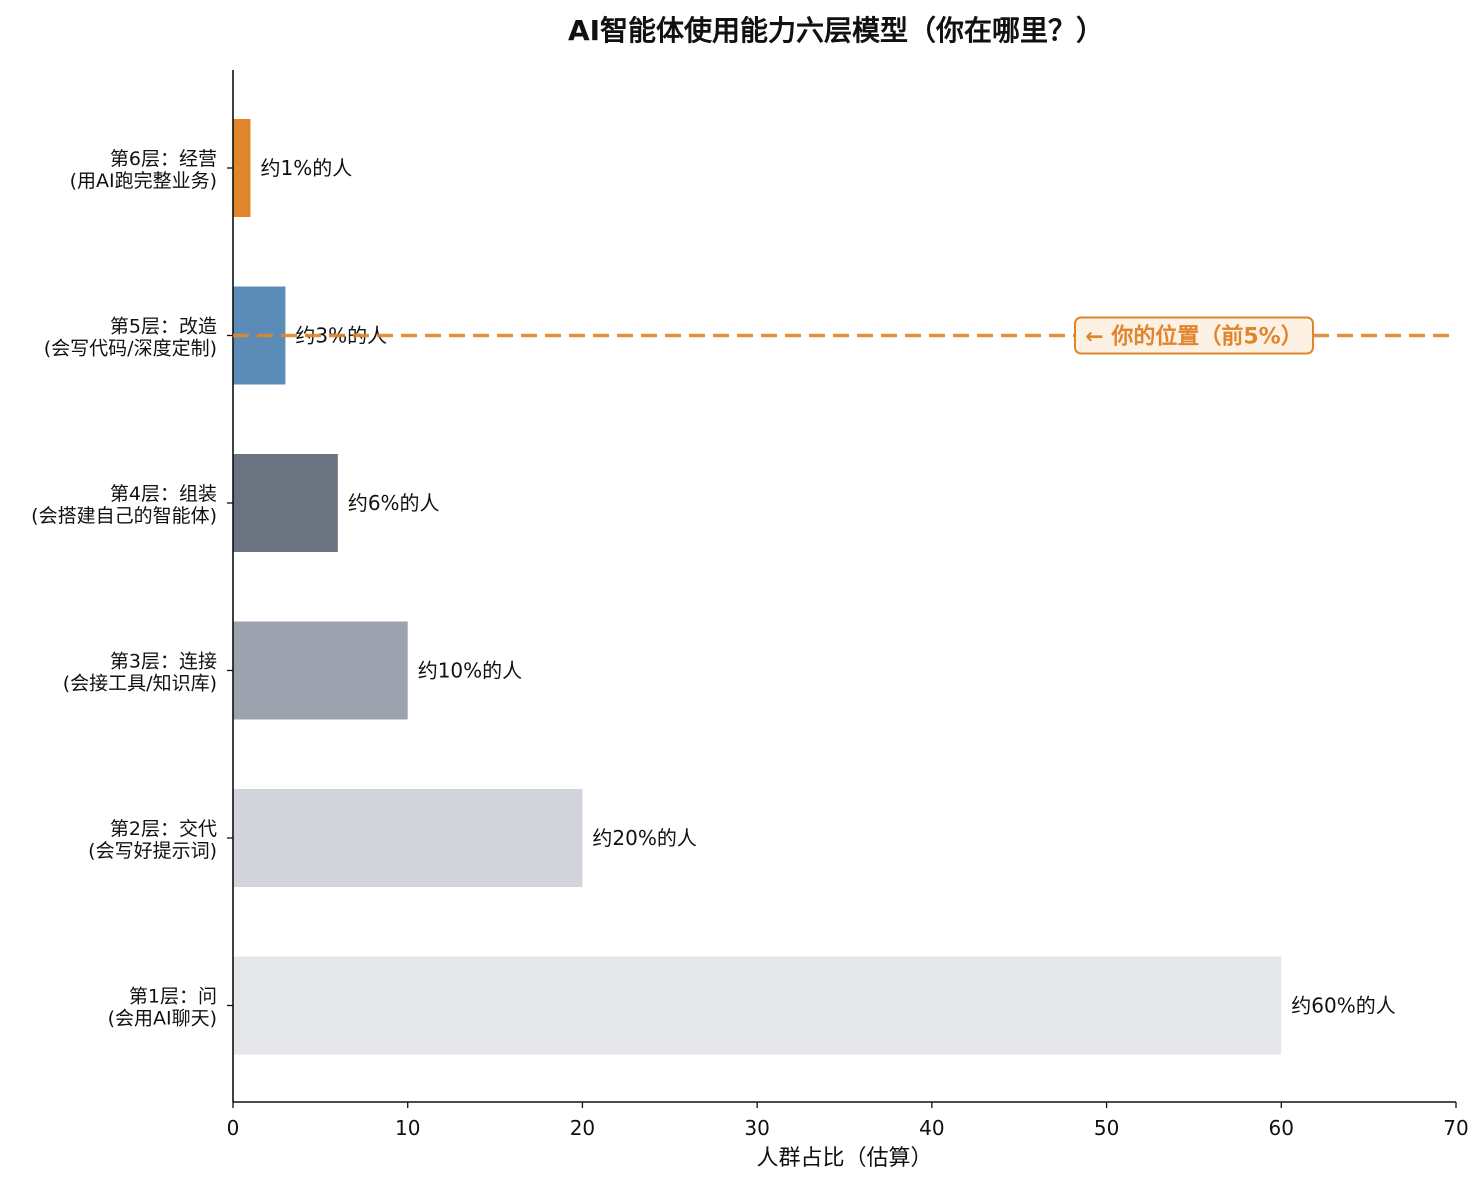 This screenshot has width=1484, height=1184. What do you see at coordinates (844, 1158) in the screenshot?
I see `x-axis-label: 人群占比（估算）` at bounding box center [844, 1158].